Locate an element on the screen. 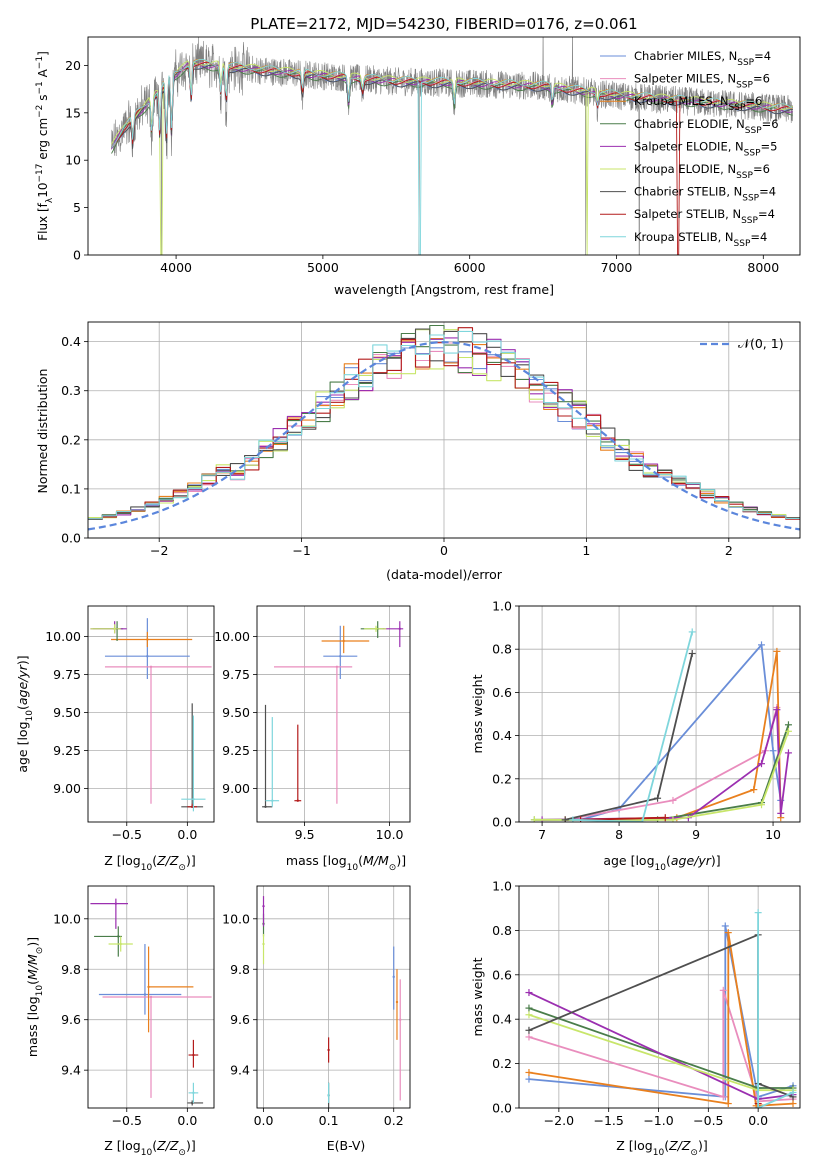  panel-age-Z: −0.5 0.0 9.00 9.25 9.50 9.75 10.00 is located at coordinates (130, 723).